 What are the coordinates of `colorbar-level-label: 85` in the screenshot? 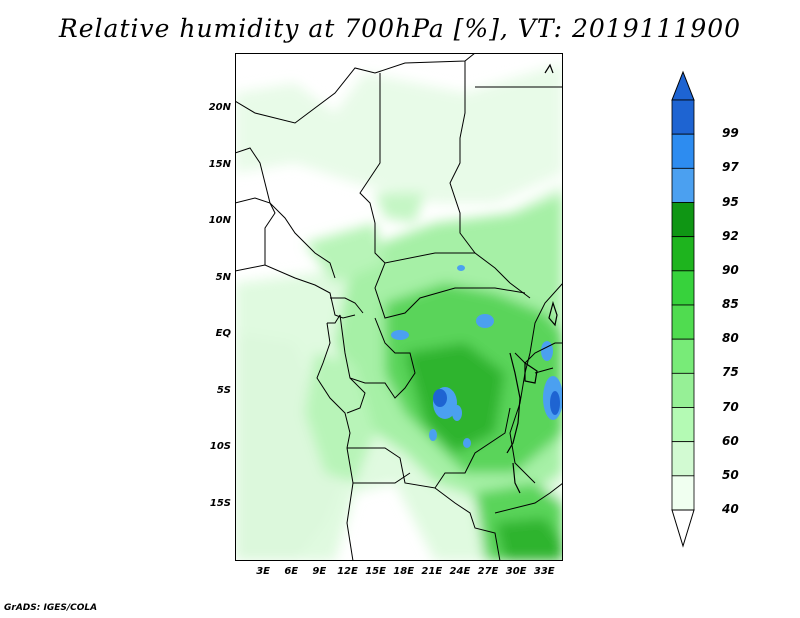 It's located at (730, 304).